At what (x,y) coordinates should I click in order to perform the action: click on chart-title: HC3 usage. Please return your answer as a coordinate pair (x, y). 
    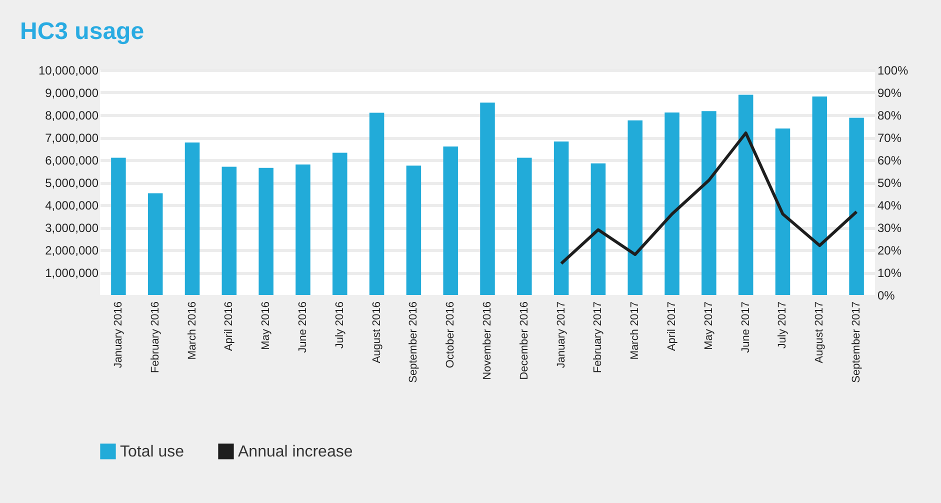
    Looking at the image, I should click on (82, 31).